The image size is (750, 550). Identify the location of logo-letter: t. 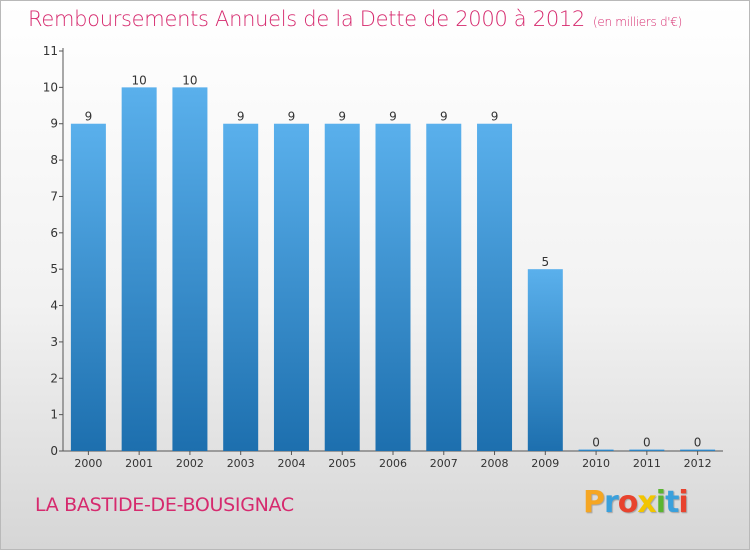
(672, 502).